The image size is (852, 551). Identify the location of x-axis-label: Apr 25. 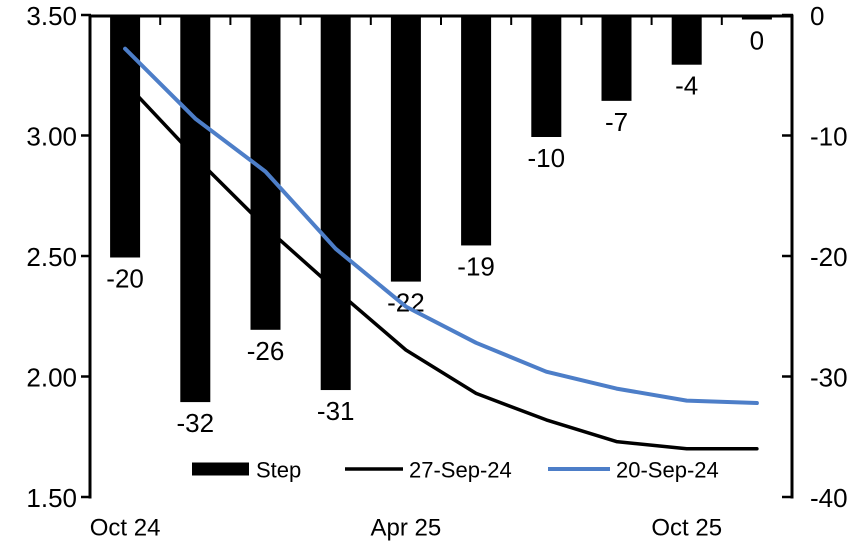
(406, 528).